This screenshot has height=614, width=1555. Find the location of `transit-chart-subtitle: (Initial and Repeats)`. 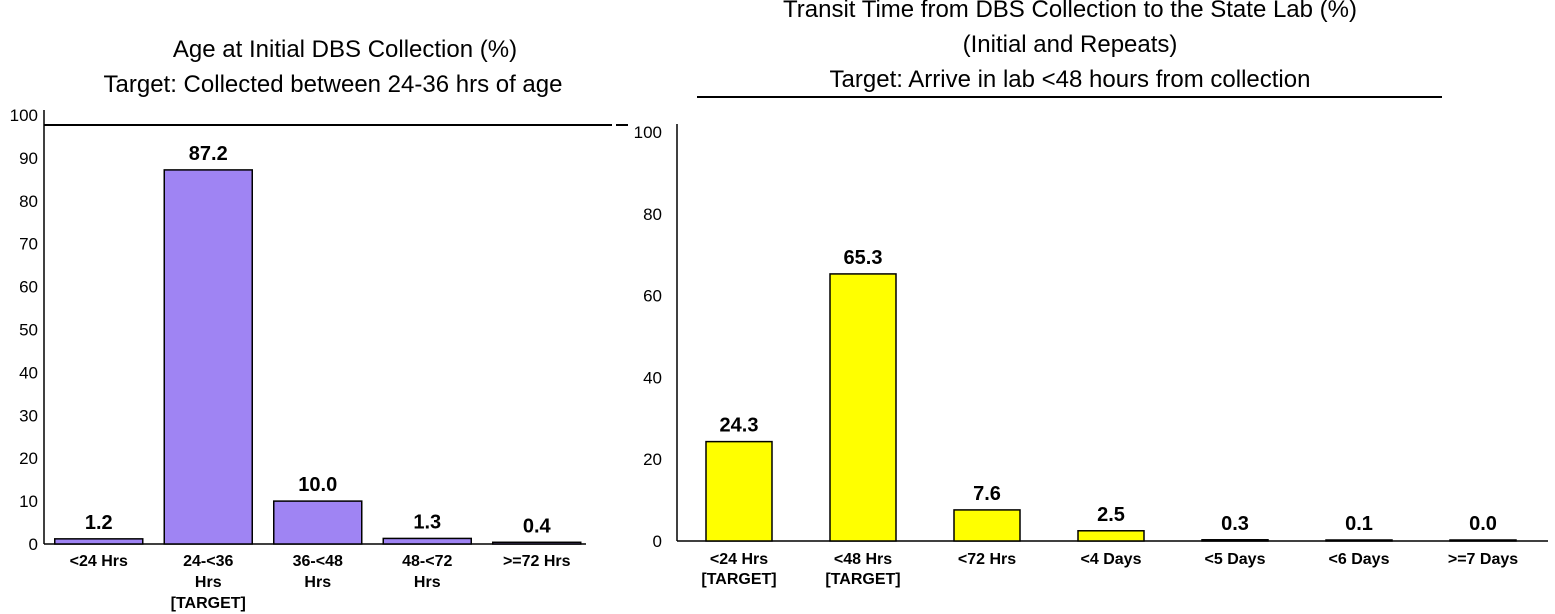

transit-chart-subtitle: (Initial and Repeats) is located at coordinates (1070, 44).